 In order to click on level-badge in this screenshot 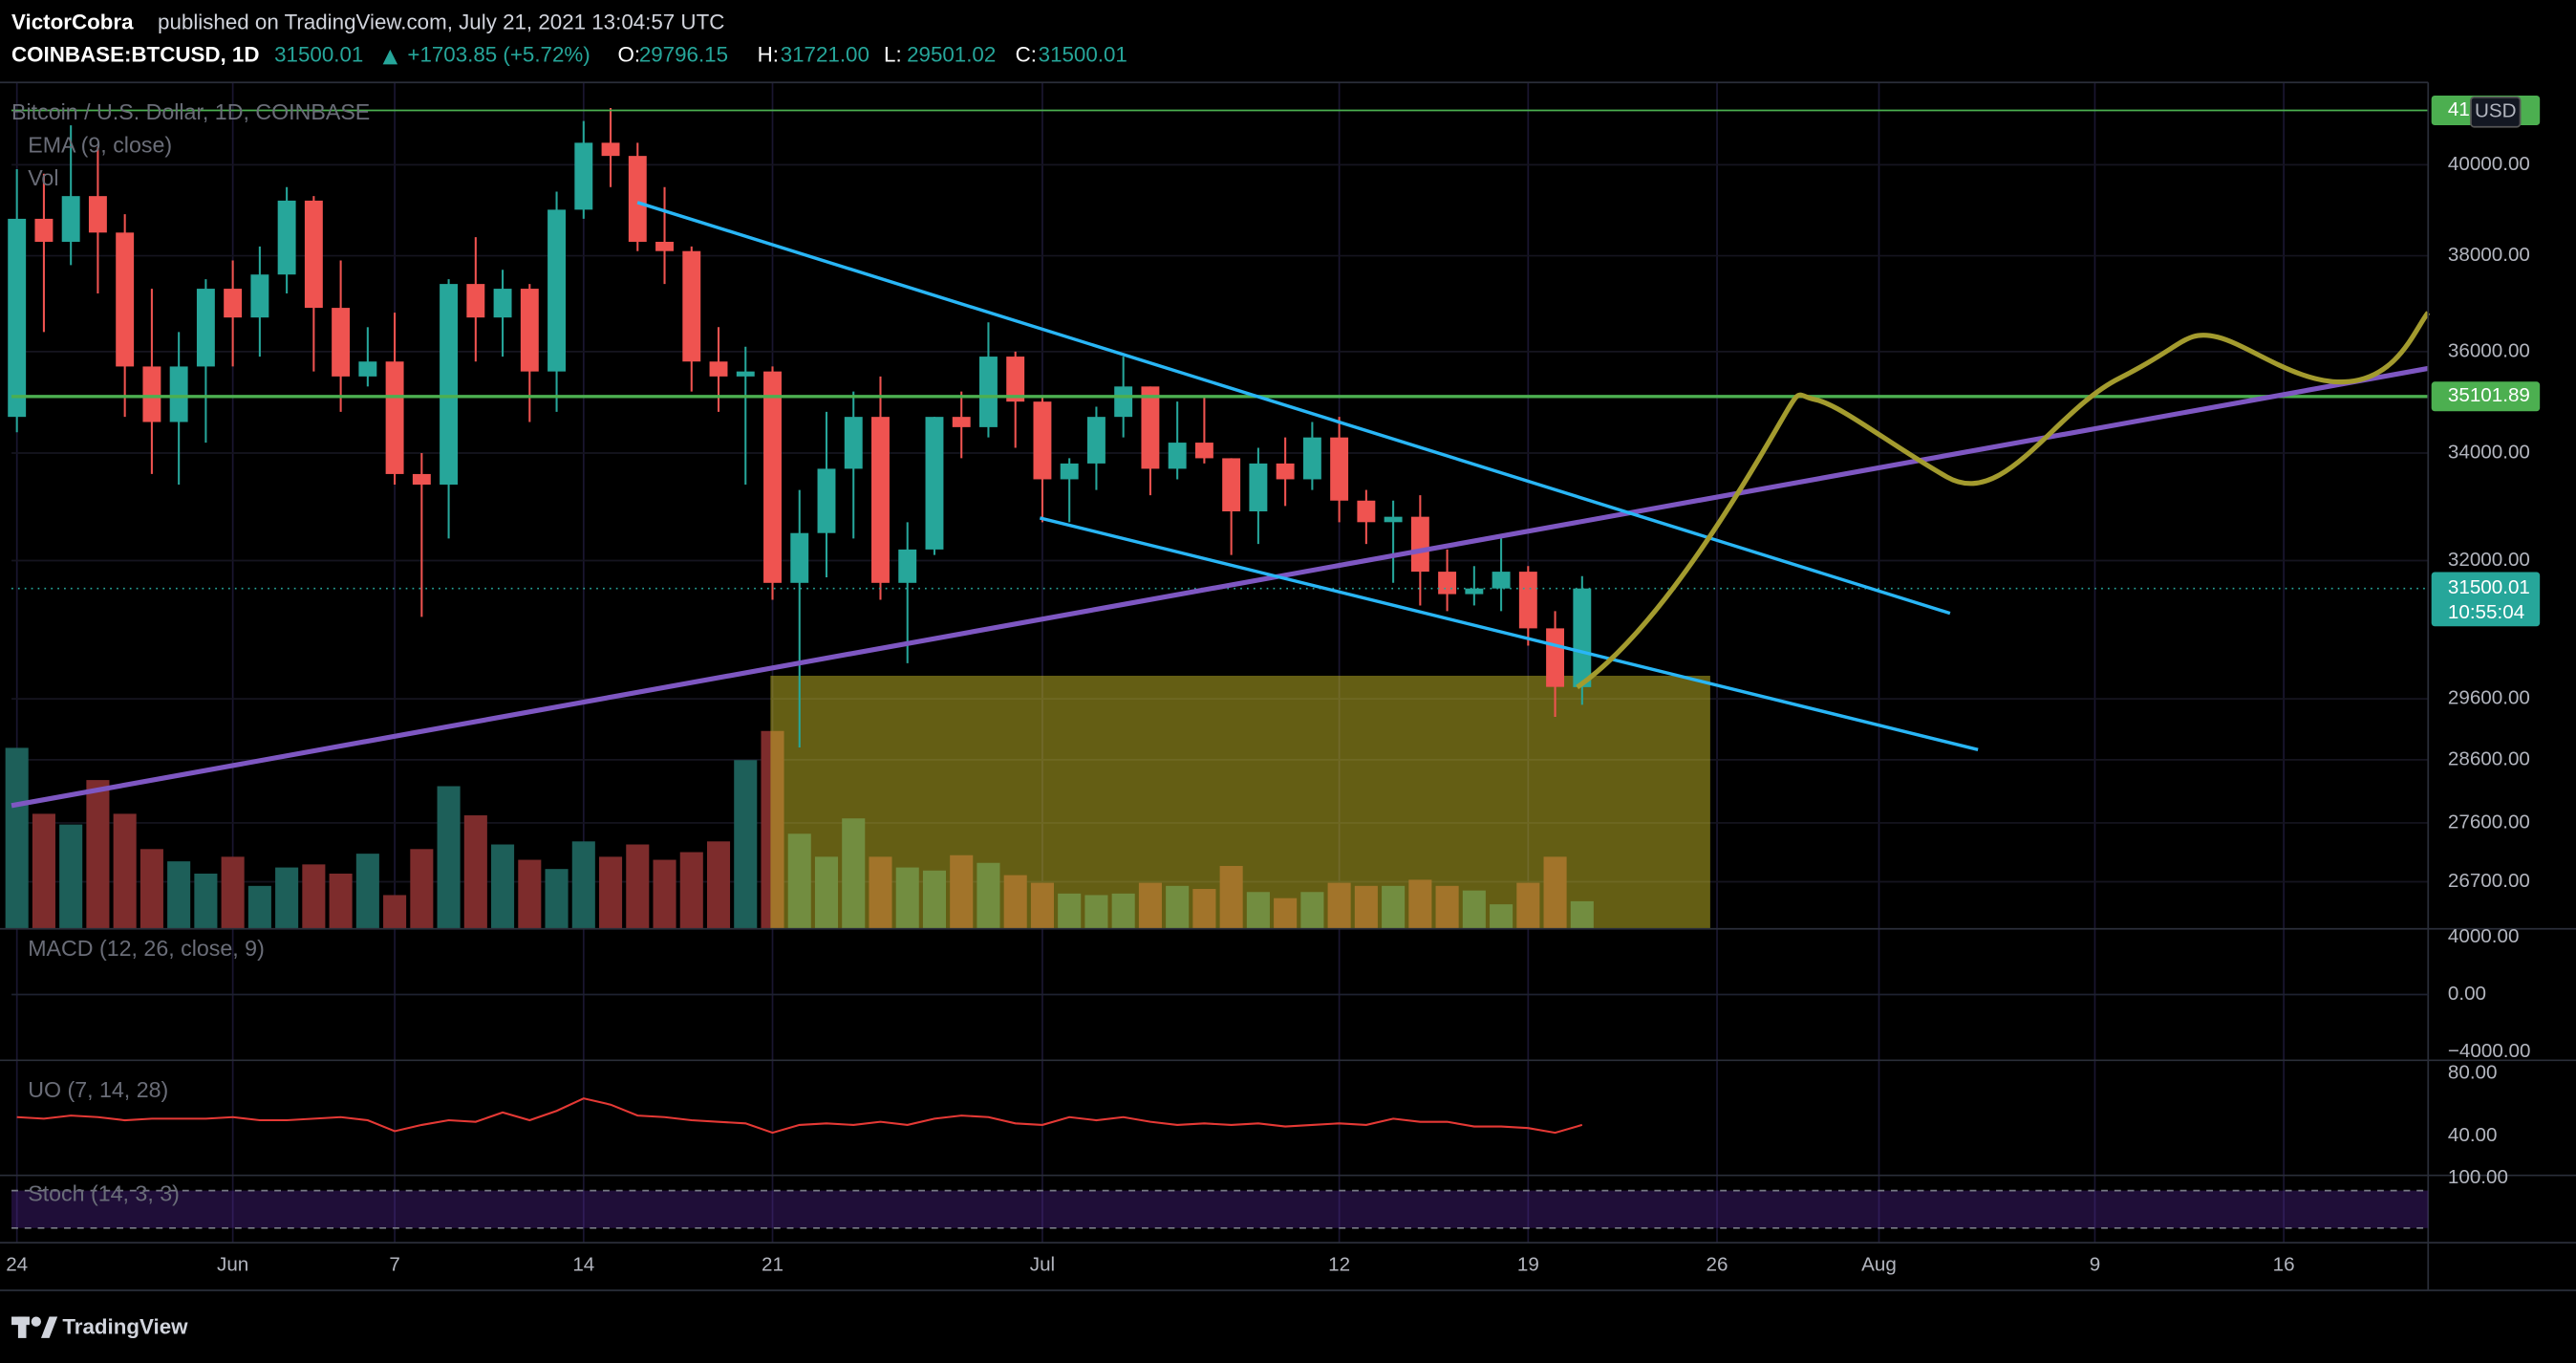, I will do `click(2486, 397)`.